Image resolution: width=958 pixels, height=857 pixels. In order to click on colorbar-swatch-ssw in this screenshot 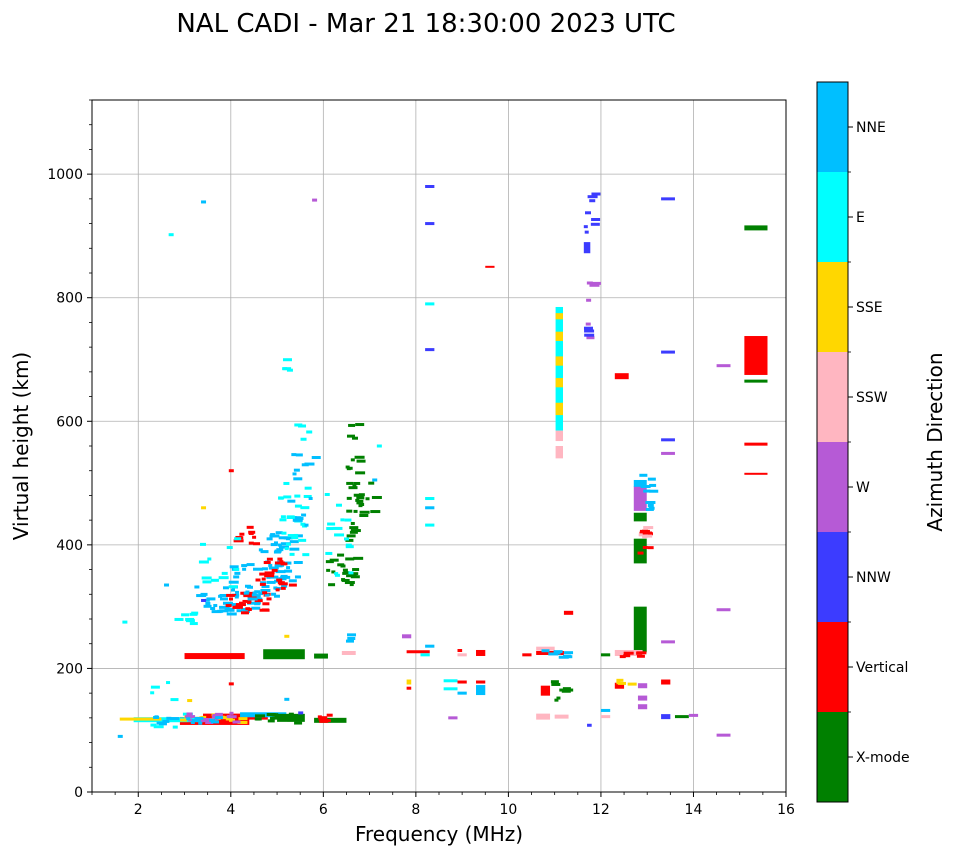, I will do `click(832, 397)`.